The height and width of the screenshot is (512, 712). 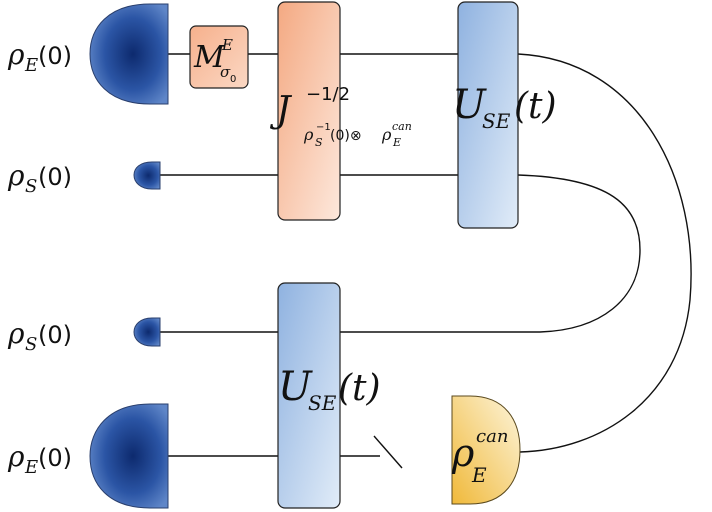 I want to click on unitary-box-top, so click(x=488, y=115).